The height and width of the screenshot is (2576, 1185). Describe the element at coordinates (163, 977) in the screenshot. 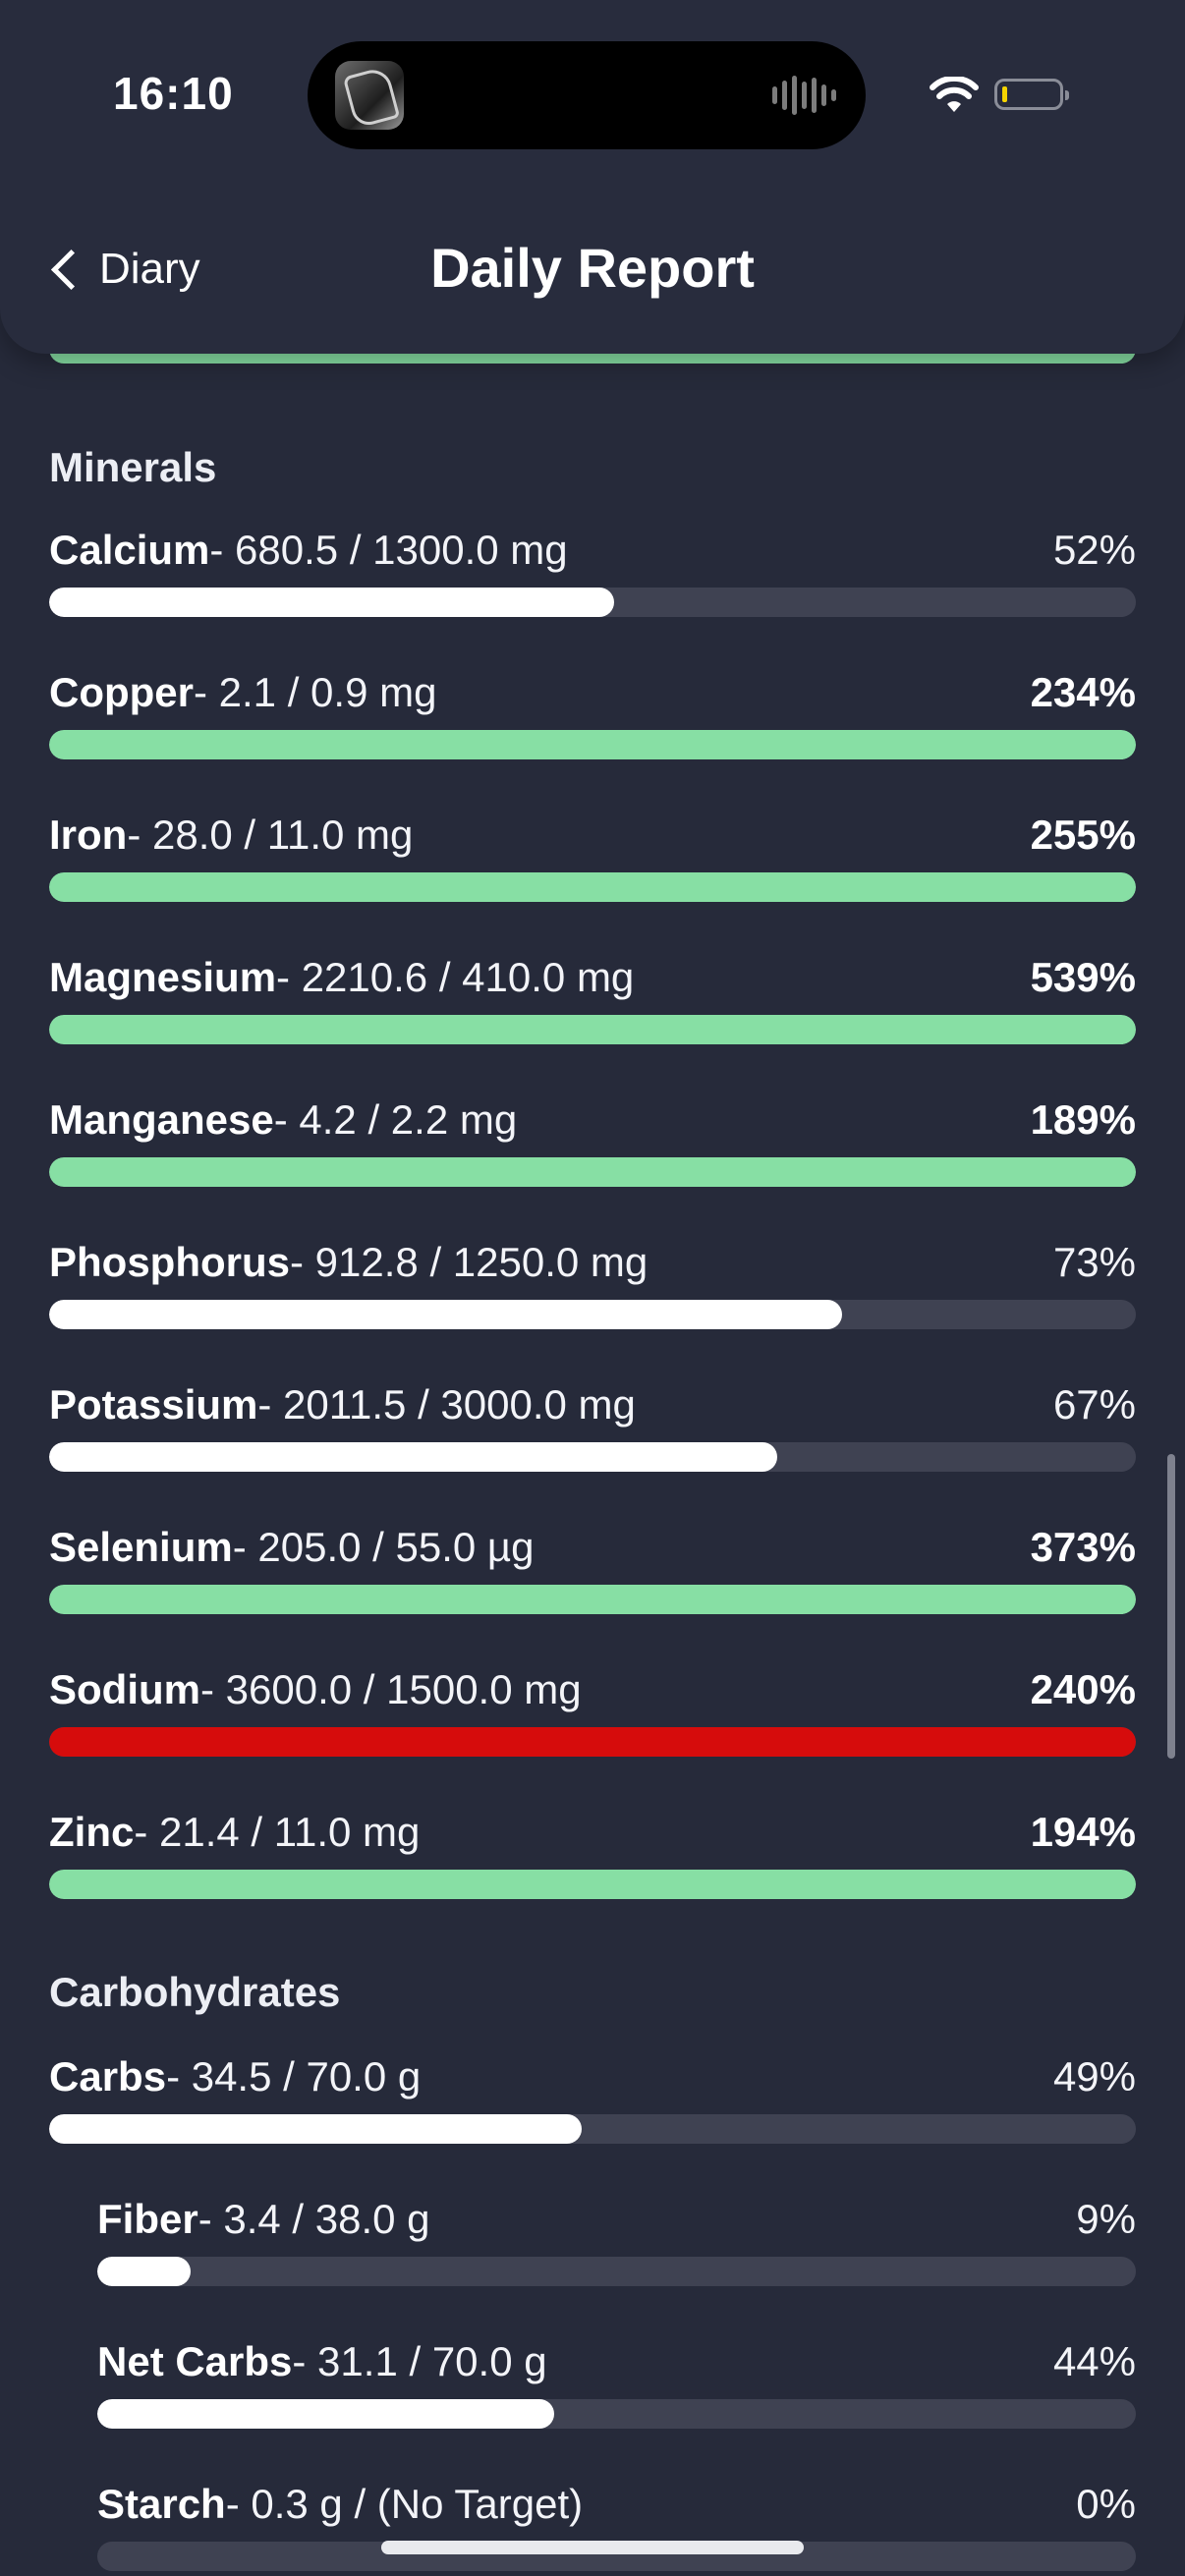

I see `nutrient-name: Magnesium` at that location.